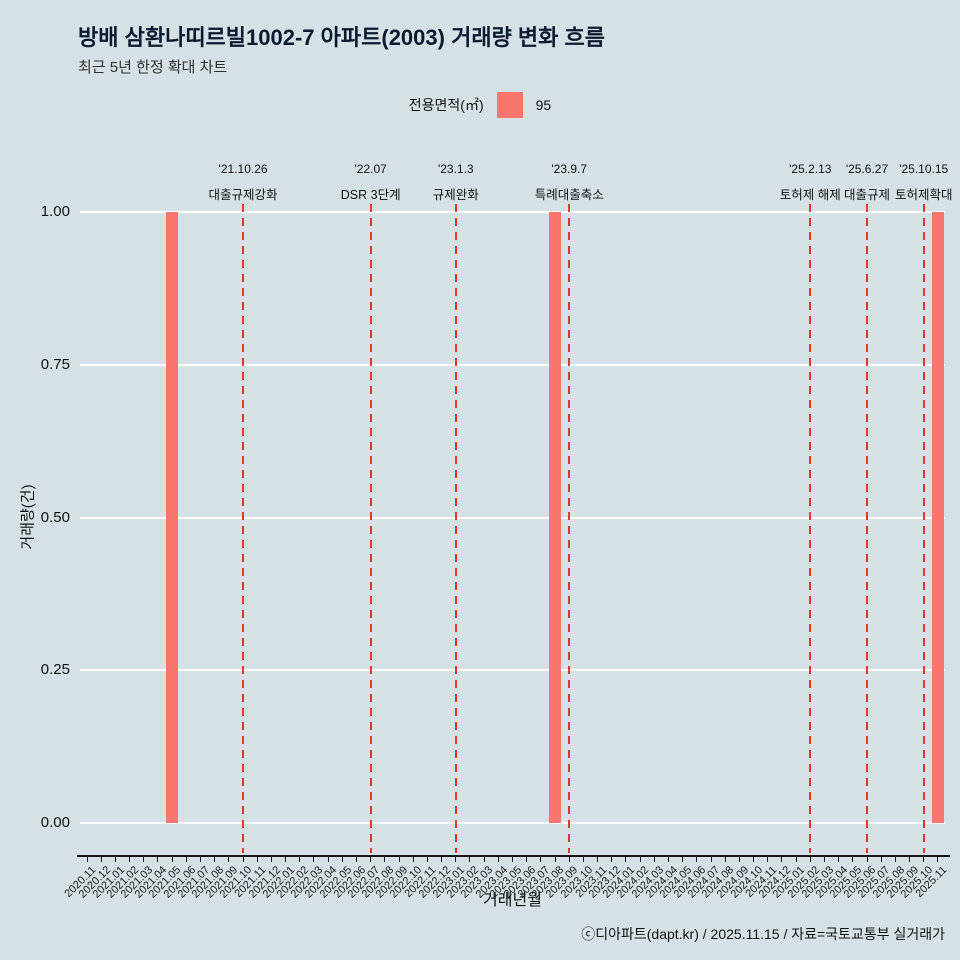  Describe the element at coordinates (924, 169) in the screenshot. I see `event-date: '25.10.15` at that location.